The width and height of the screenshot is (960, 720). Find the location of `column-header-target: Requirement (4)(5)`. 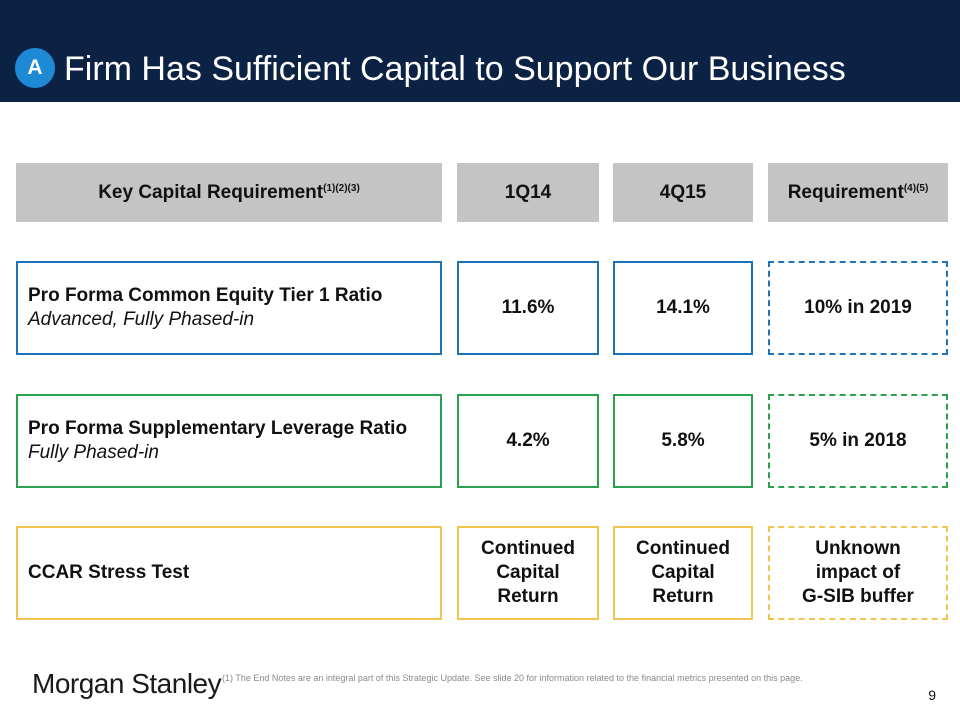

column-header-target: Requirement (4)(5) is located at coordinates (858, 192).